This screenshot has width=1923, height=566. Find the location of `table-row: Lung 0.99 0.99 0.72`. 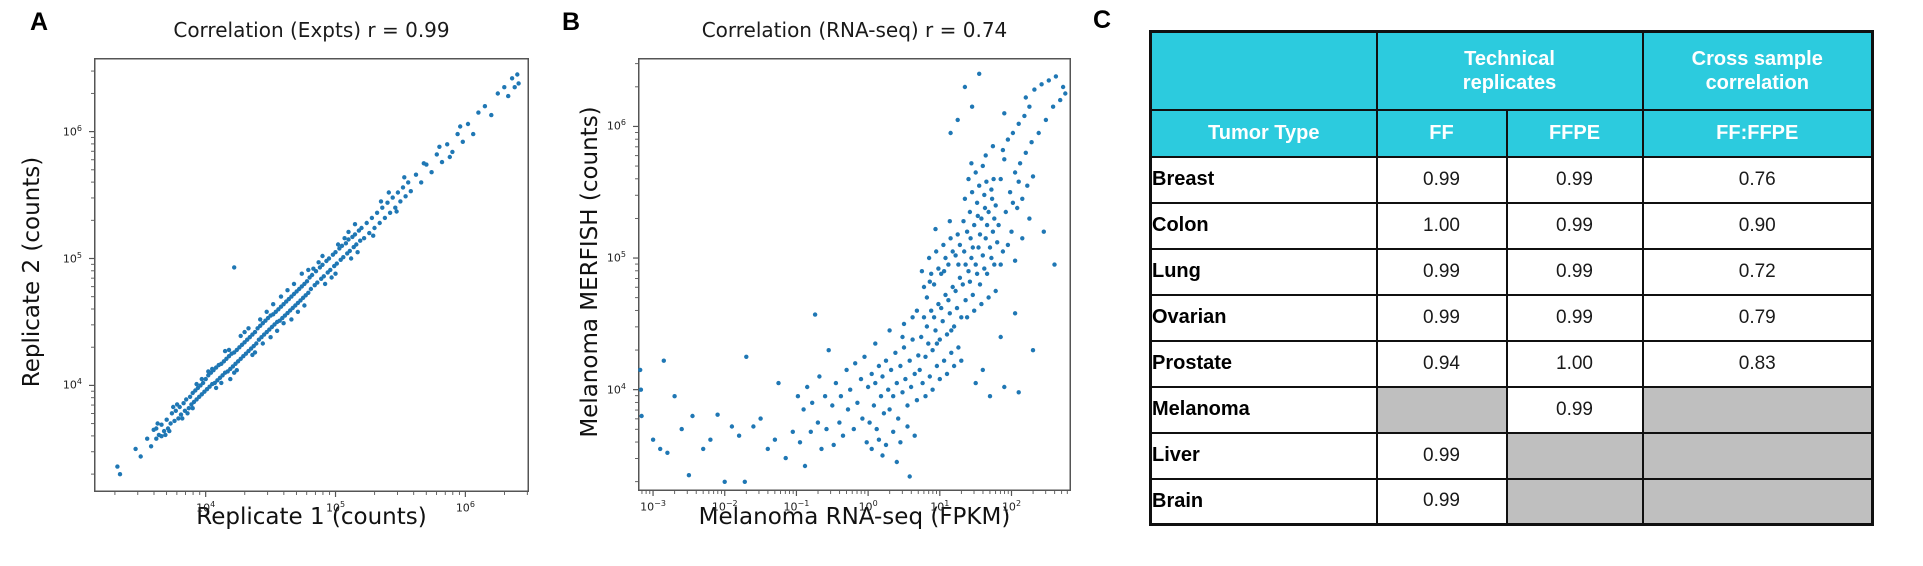

table-row: Lung 0.99 0.99 0.72 is located at coordinates (1511, 271).